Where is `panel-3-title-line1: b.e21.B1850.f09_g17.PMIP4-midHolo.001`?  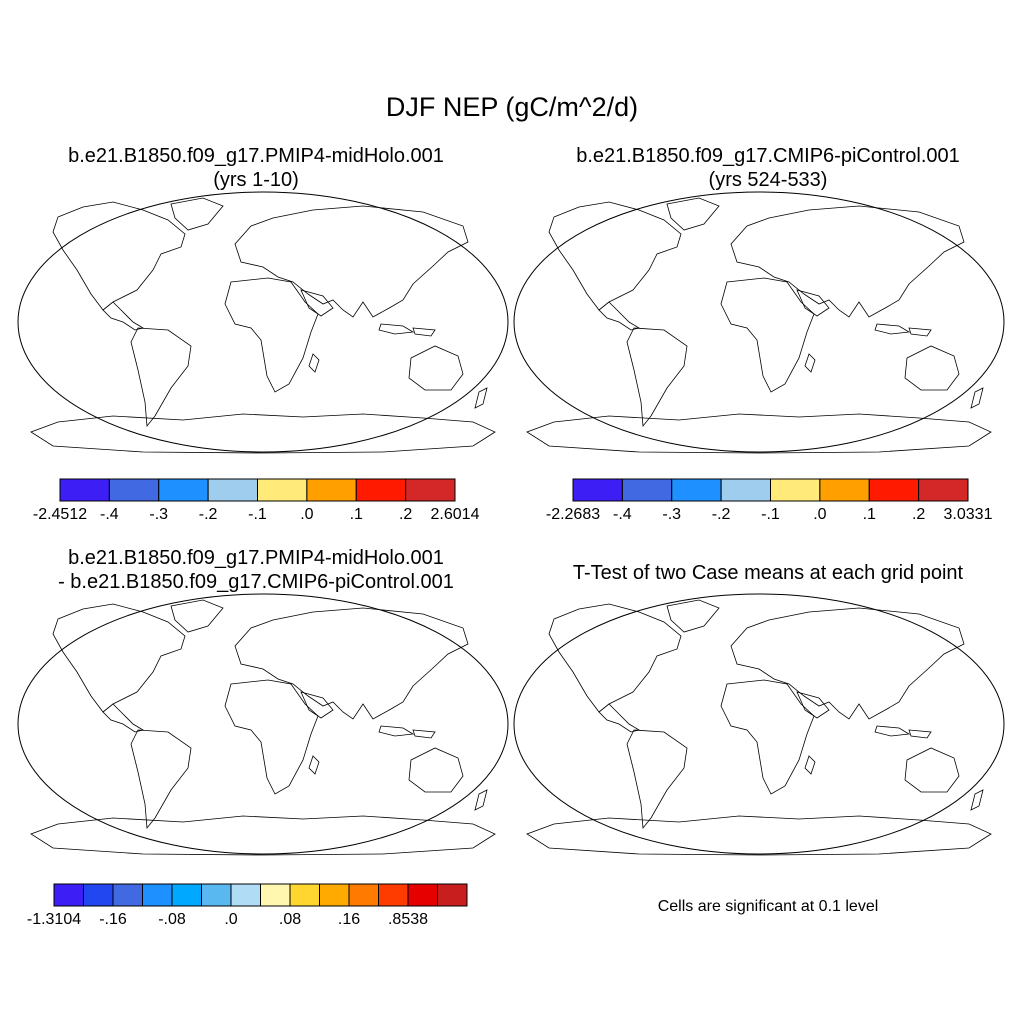
panel-3-title-line1: b.e21.B1850.f09_g17.PMIP4-midHolo.001 is located at coordinates (256, 558).